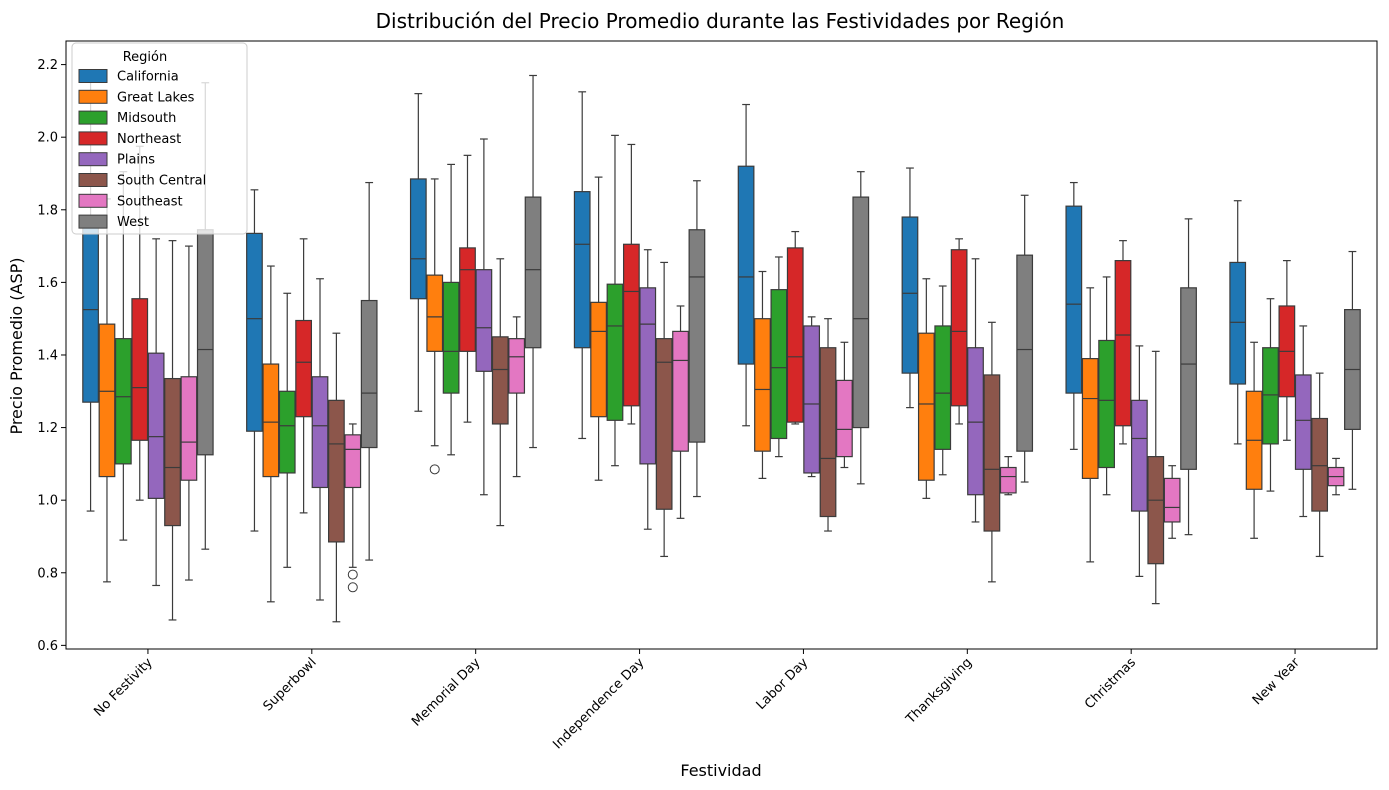  I want to click on y-tick-label: 1.8, so click(47, 210).